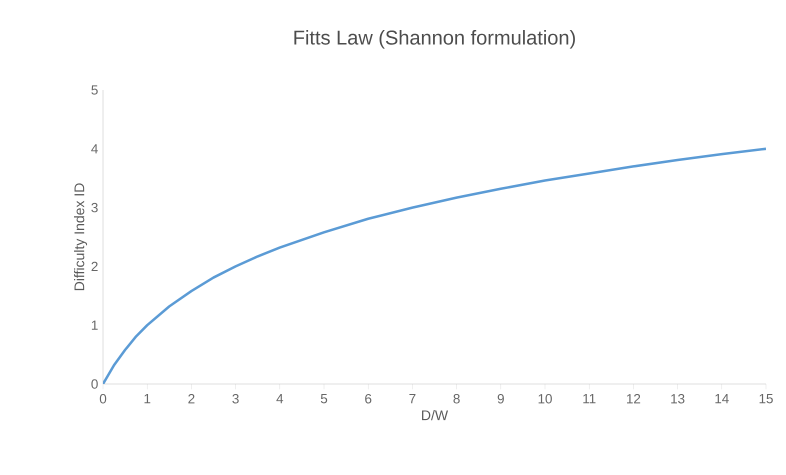 The height and width of the screenshot is (475, 786). What do you see at coordinates (589, 399) in the screenshot?
I see `x-tick-label: 11` at bounding box center [589, 399].